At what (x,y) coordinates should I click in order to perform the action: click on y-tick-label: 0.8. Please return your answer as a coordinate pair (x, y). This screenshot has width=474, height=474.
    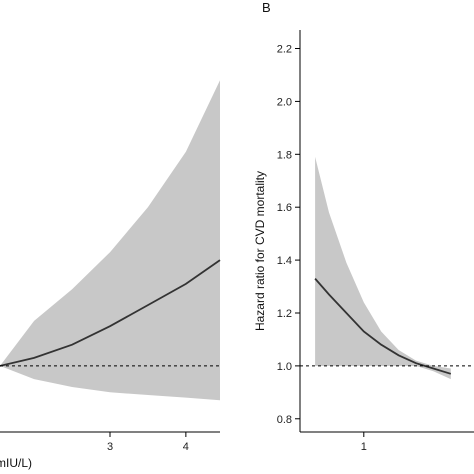
    Looking at the image, I should click on (284, 420).